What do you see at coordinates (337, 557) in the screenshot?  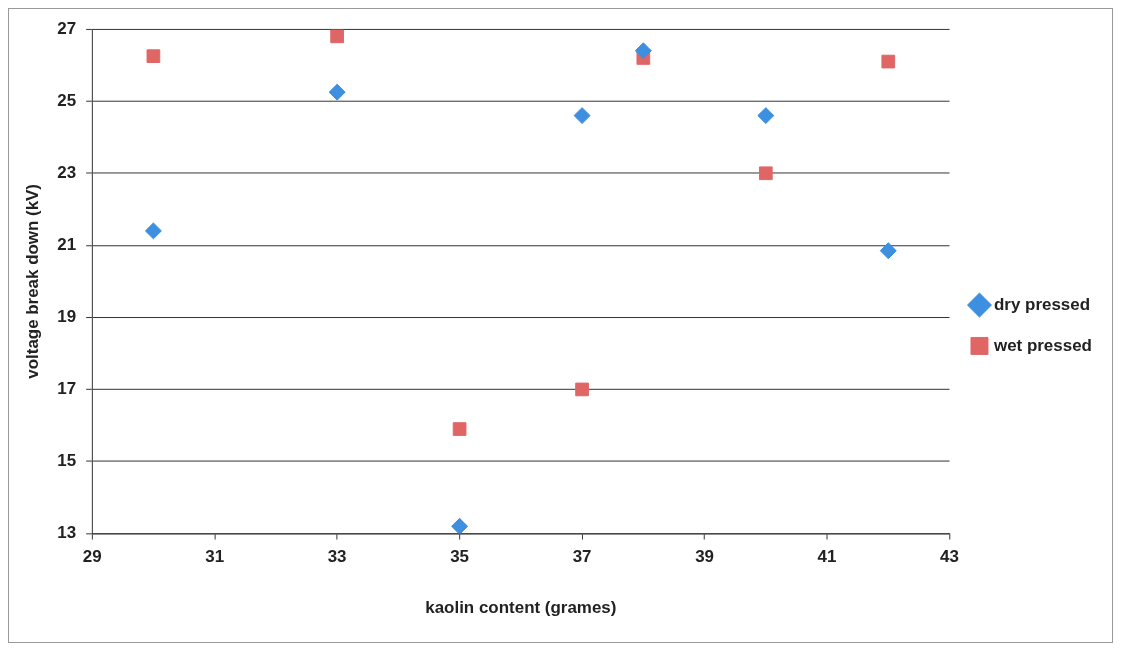 I see `x-tick-label: 33` at bounding box center [337, 557].